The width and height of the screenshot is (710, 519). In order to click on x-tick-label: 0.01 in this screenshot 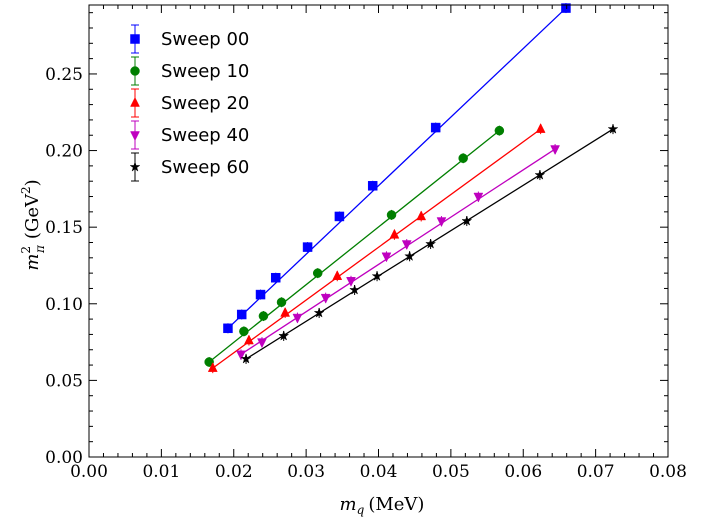, I will do `click(161, 472)`.